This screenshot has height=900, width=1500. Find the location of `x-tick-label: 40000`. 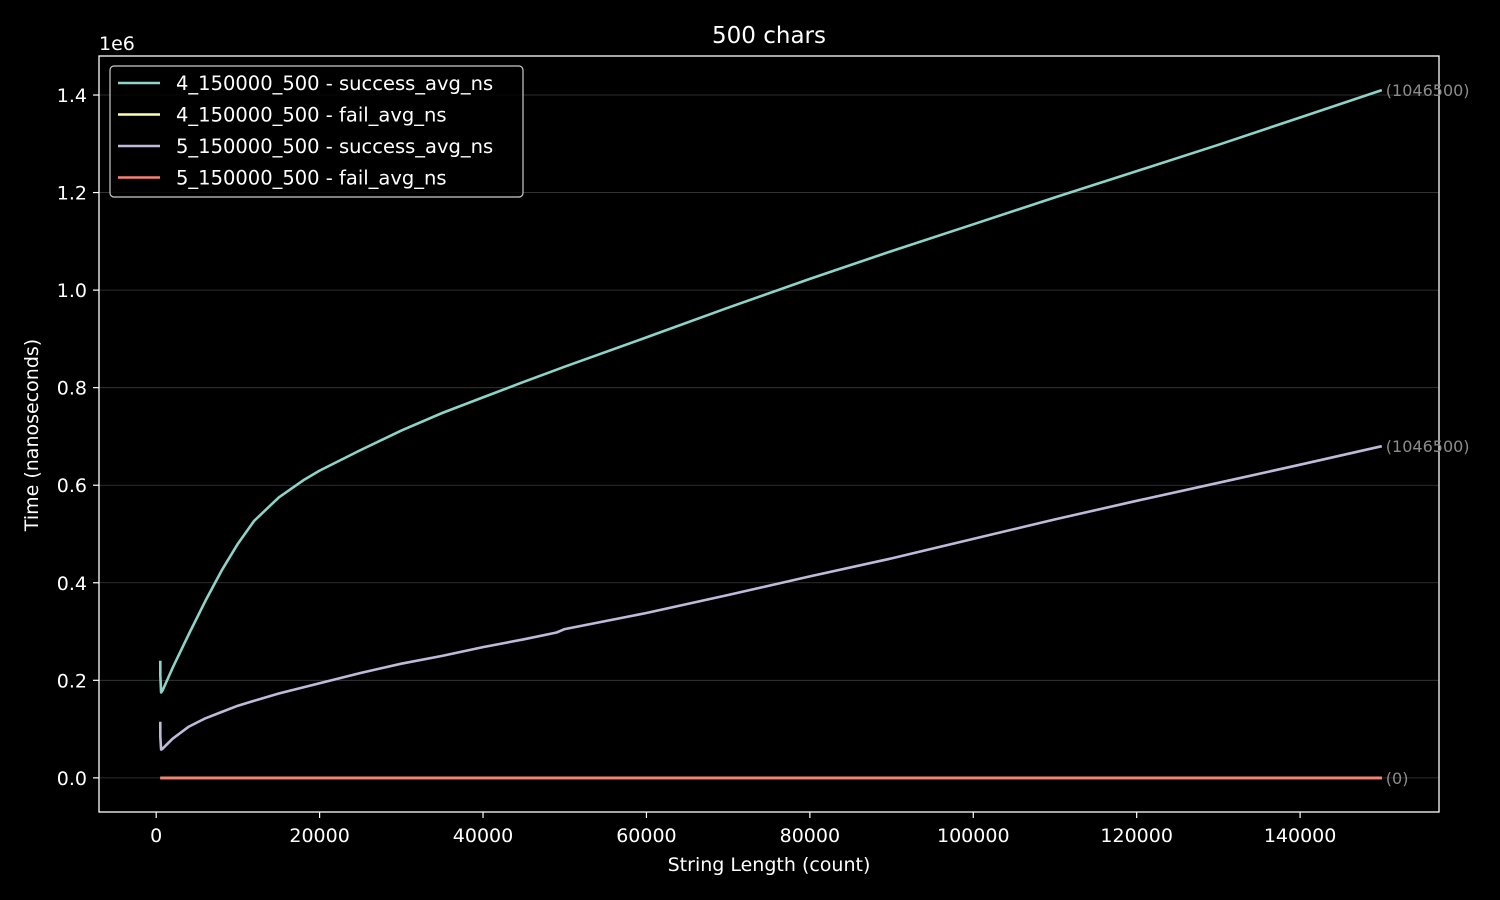

x-tick-label: 40000 is located at coordinates (483, 836).